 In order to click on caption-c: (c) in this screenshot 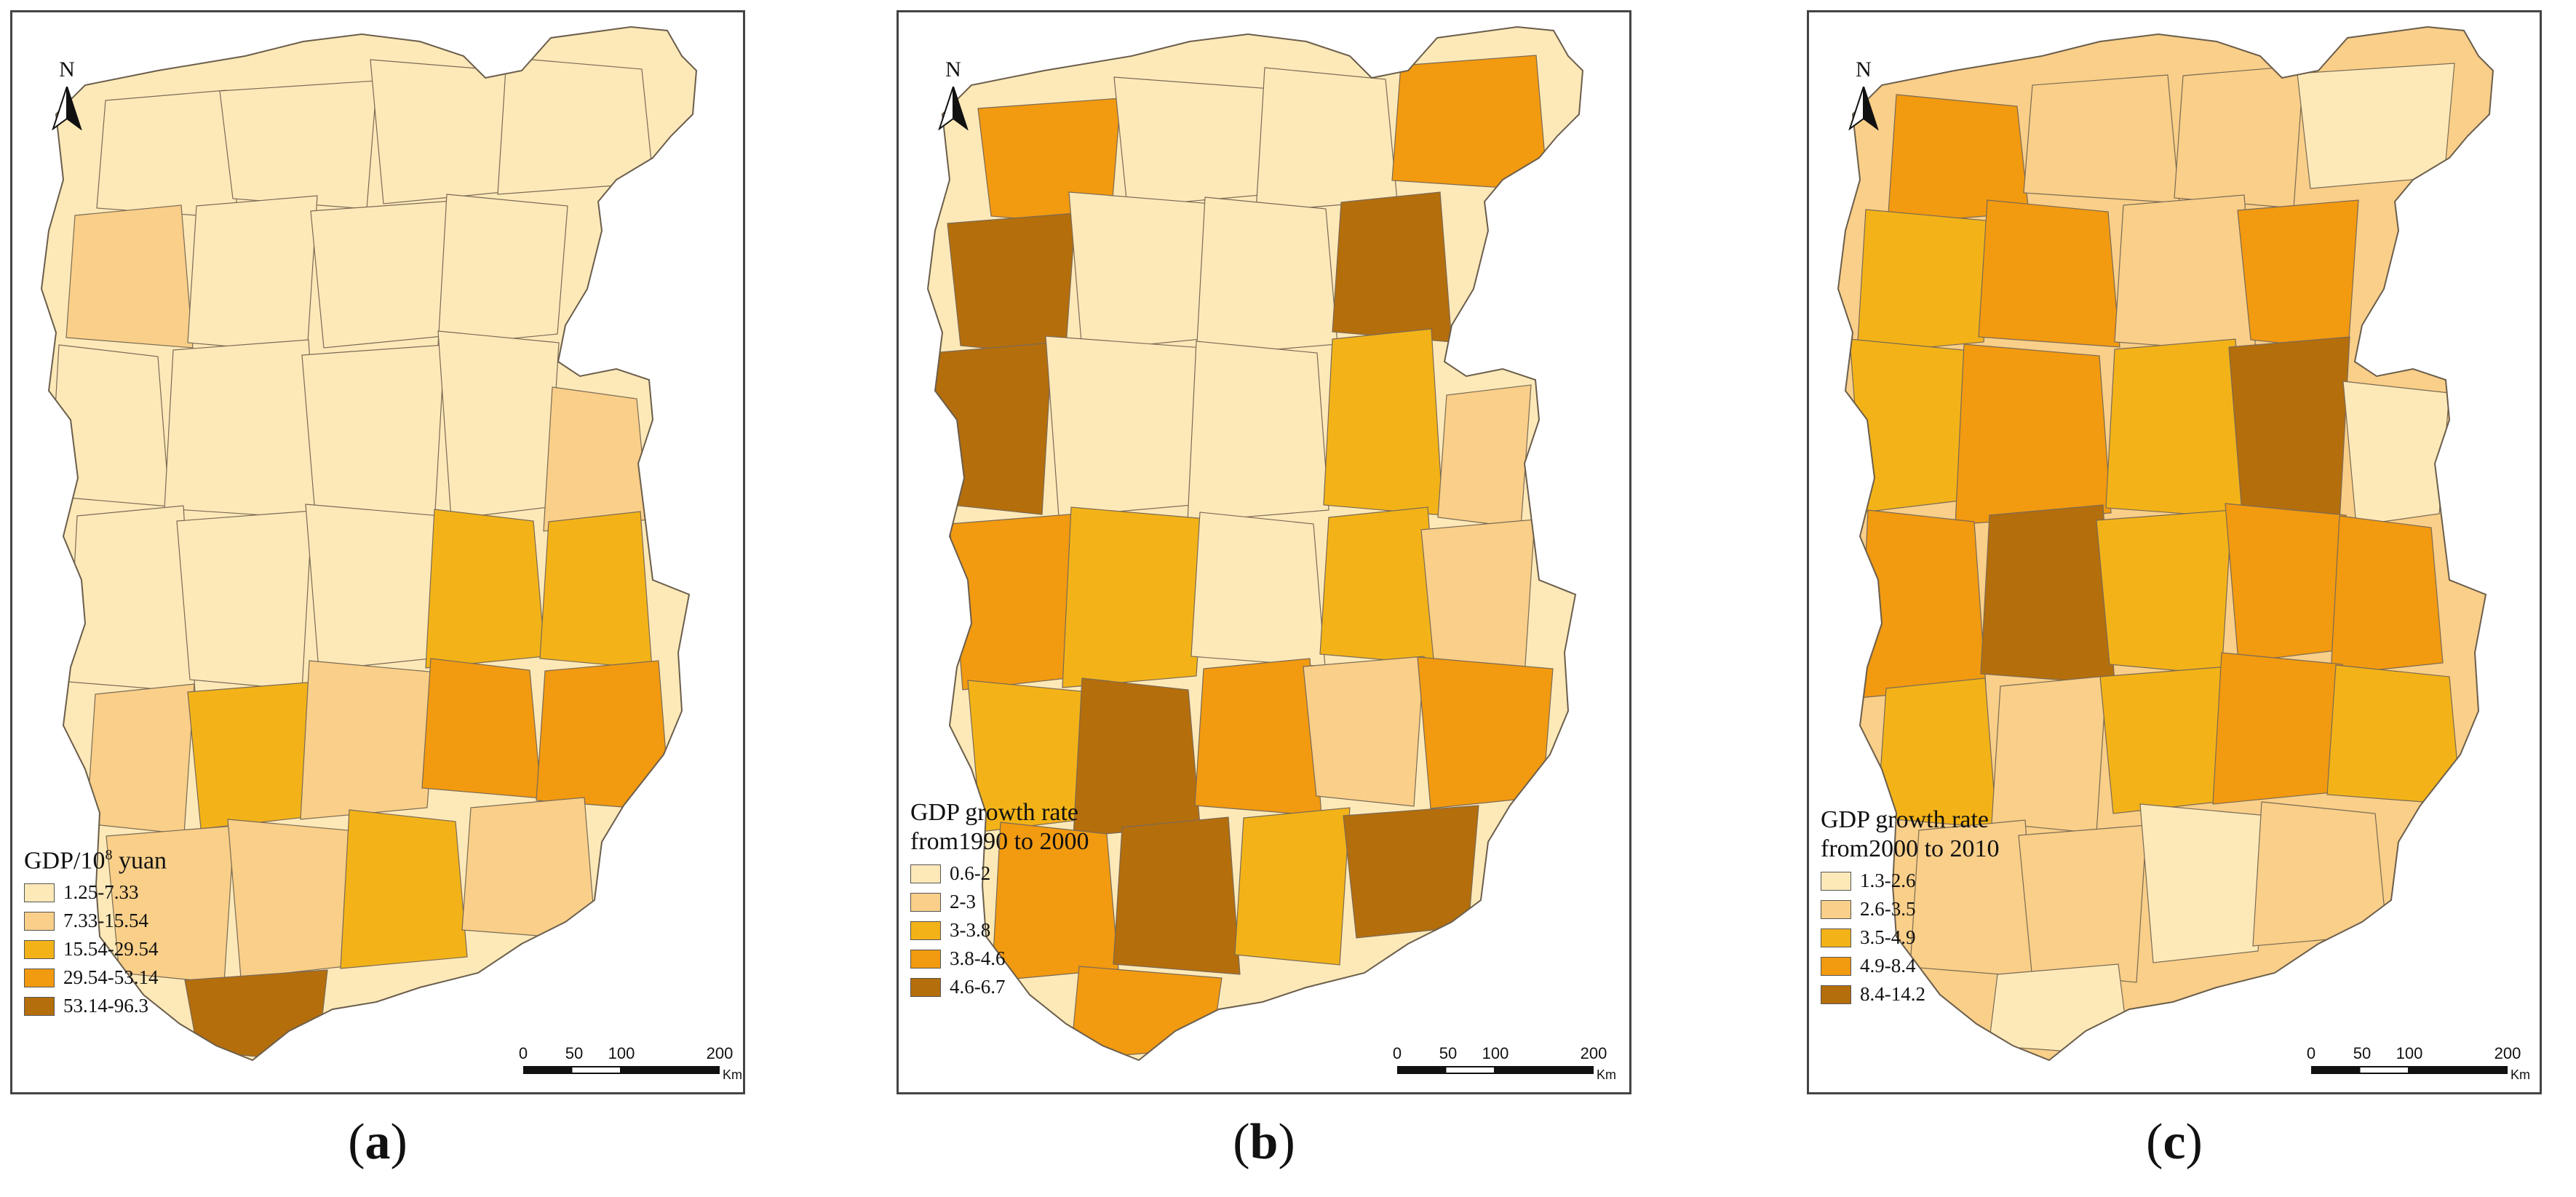, I will do `click(2174, 1142)`.